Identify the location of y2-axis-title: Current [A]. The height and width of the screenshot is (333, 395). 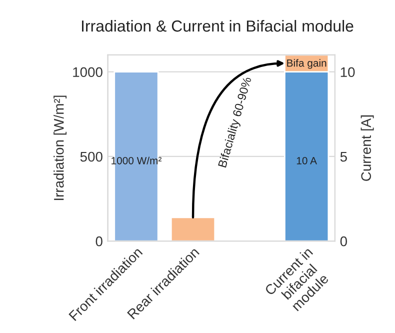
(367, 148).